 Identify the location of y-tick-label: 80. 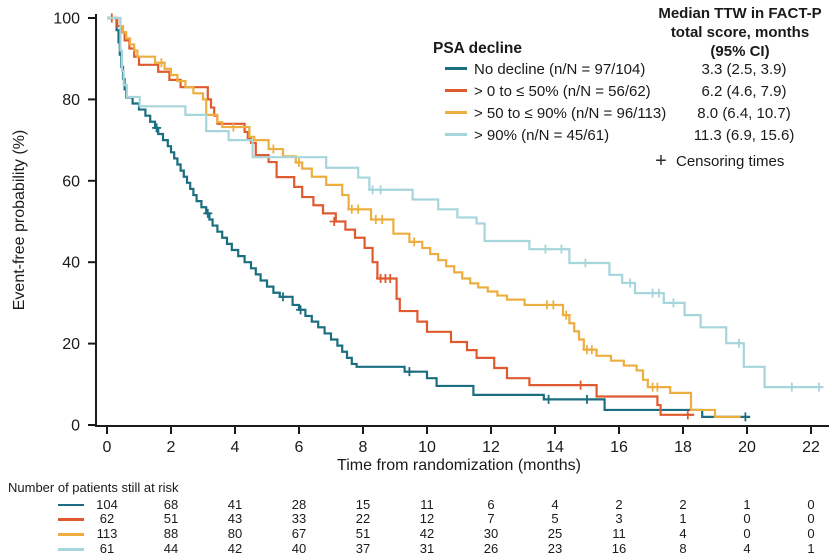
(71, 100).